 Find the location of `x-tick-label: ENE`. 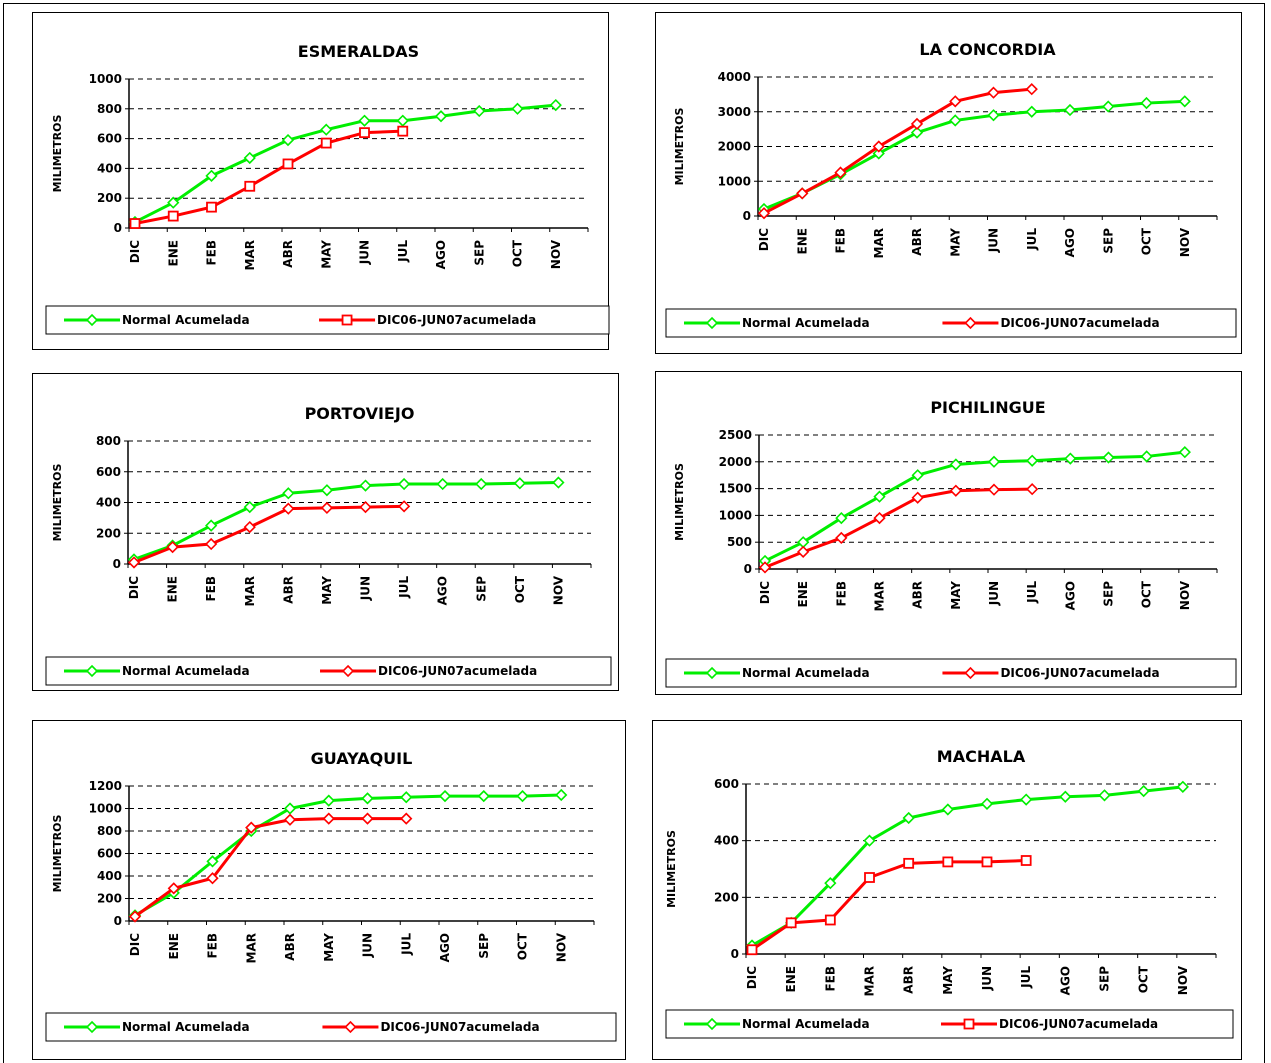

x-tick-label: ENE is located at coordinates (803, 594).